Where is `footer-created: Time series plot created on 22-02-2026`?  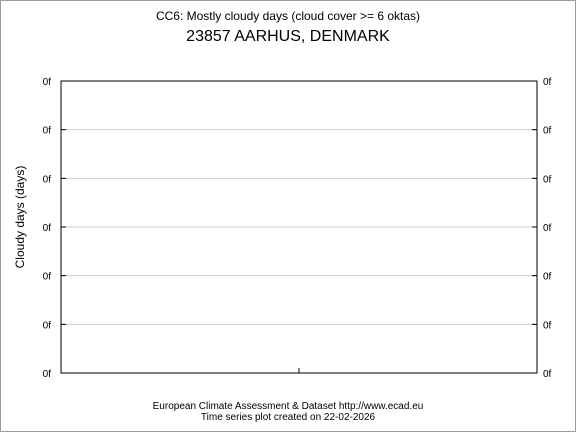
footer-created: Time series plot created on 22-02-2026 is located at coordinates (288, 417).